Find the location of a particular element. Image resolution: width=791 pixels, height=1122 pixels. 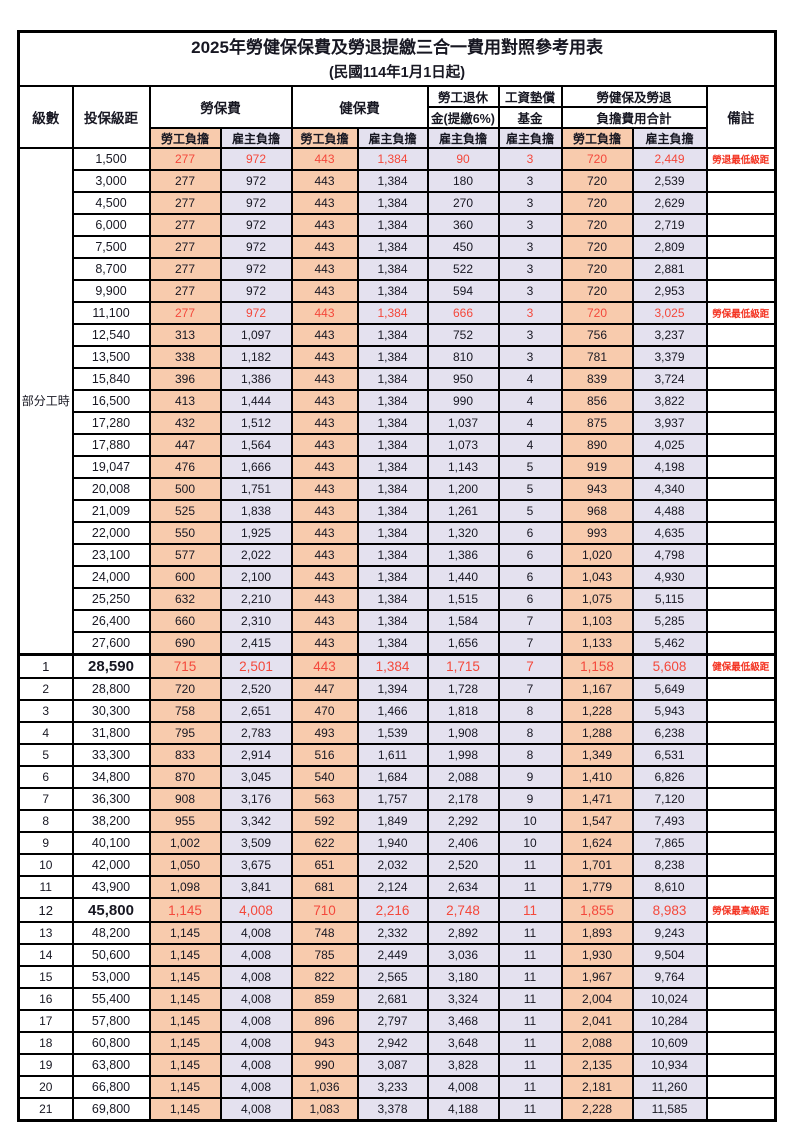

cell-health-insurance-employee: 710 is located at coordinates (324, 910).